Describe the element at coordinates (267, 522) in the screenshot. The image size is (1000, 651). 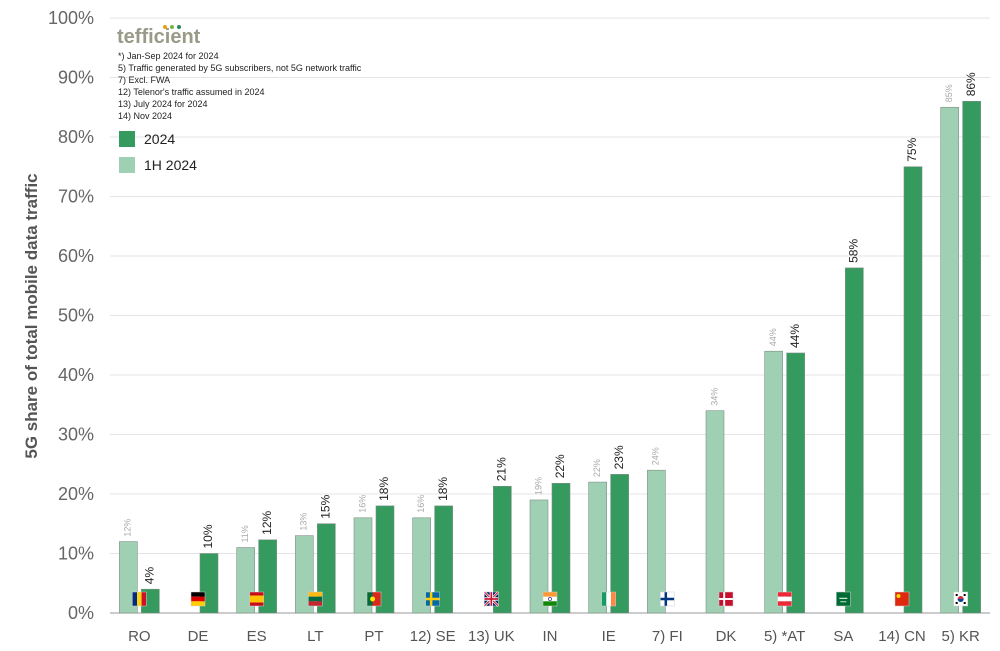
I see `data-label-2024: 12%` at that location.